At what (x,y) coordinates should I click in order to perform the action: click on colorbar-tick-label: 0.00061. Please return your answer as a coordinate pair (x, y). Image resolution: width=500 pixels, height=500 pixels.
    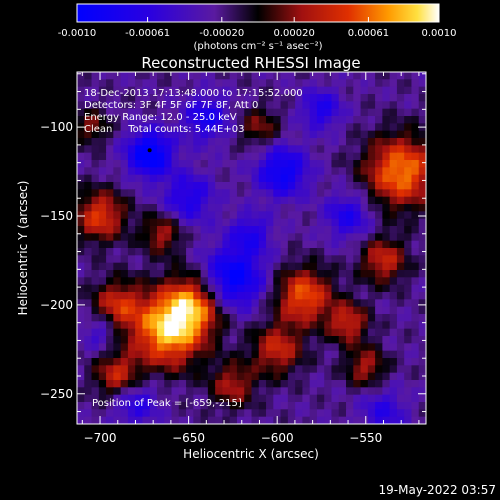
    Looking at the image, I should click on (368, 33).